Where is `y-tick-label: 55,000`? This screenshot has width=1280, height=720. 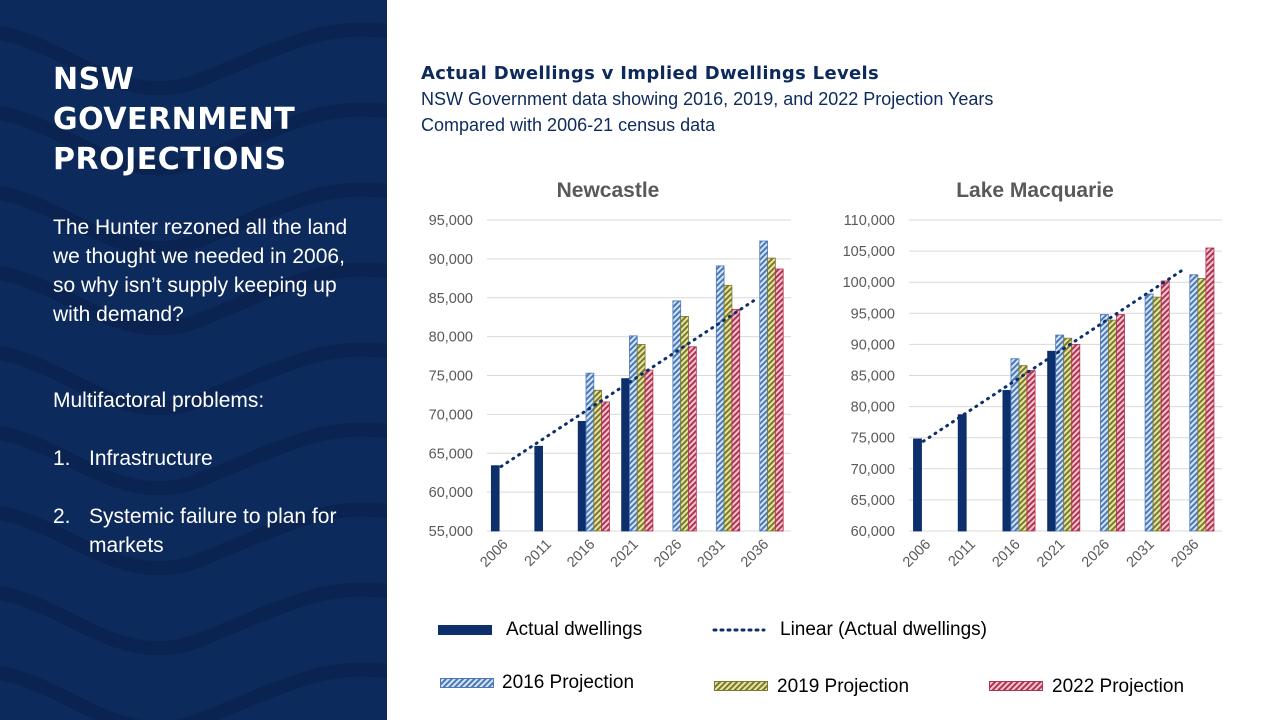
y-tick-label: 55,000 is located at coordinates (451, 532).